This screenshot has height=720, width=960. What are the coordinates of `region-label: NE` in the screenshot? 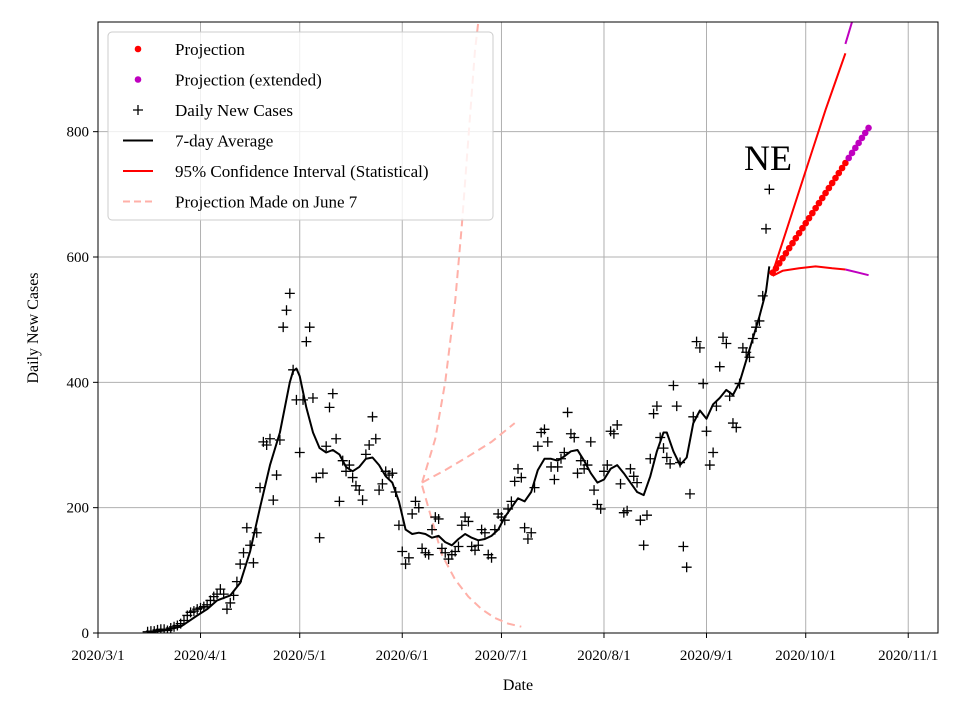 It's located at (768, 158).